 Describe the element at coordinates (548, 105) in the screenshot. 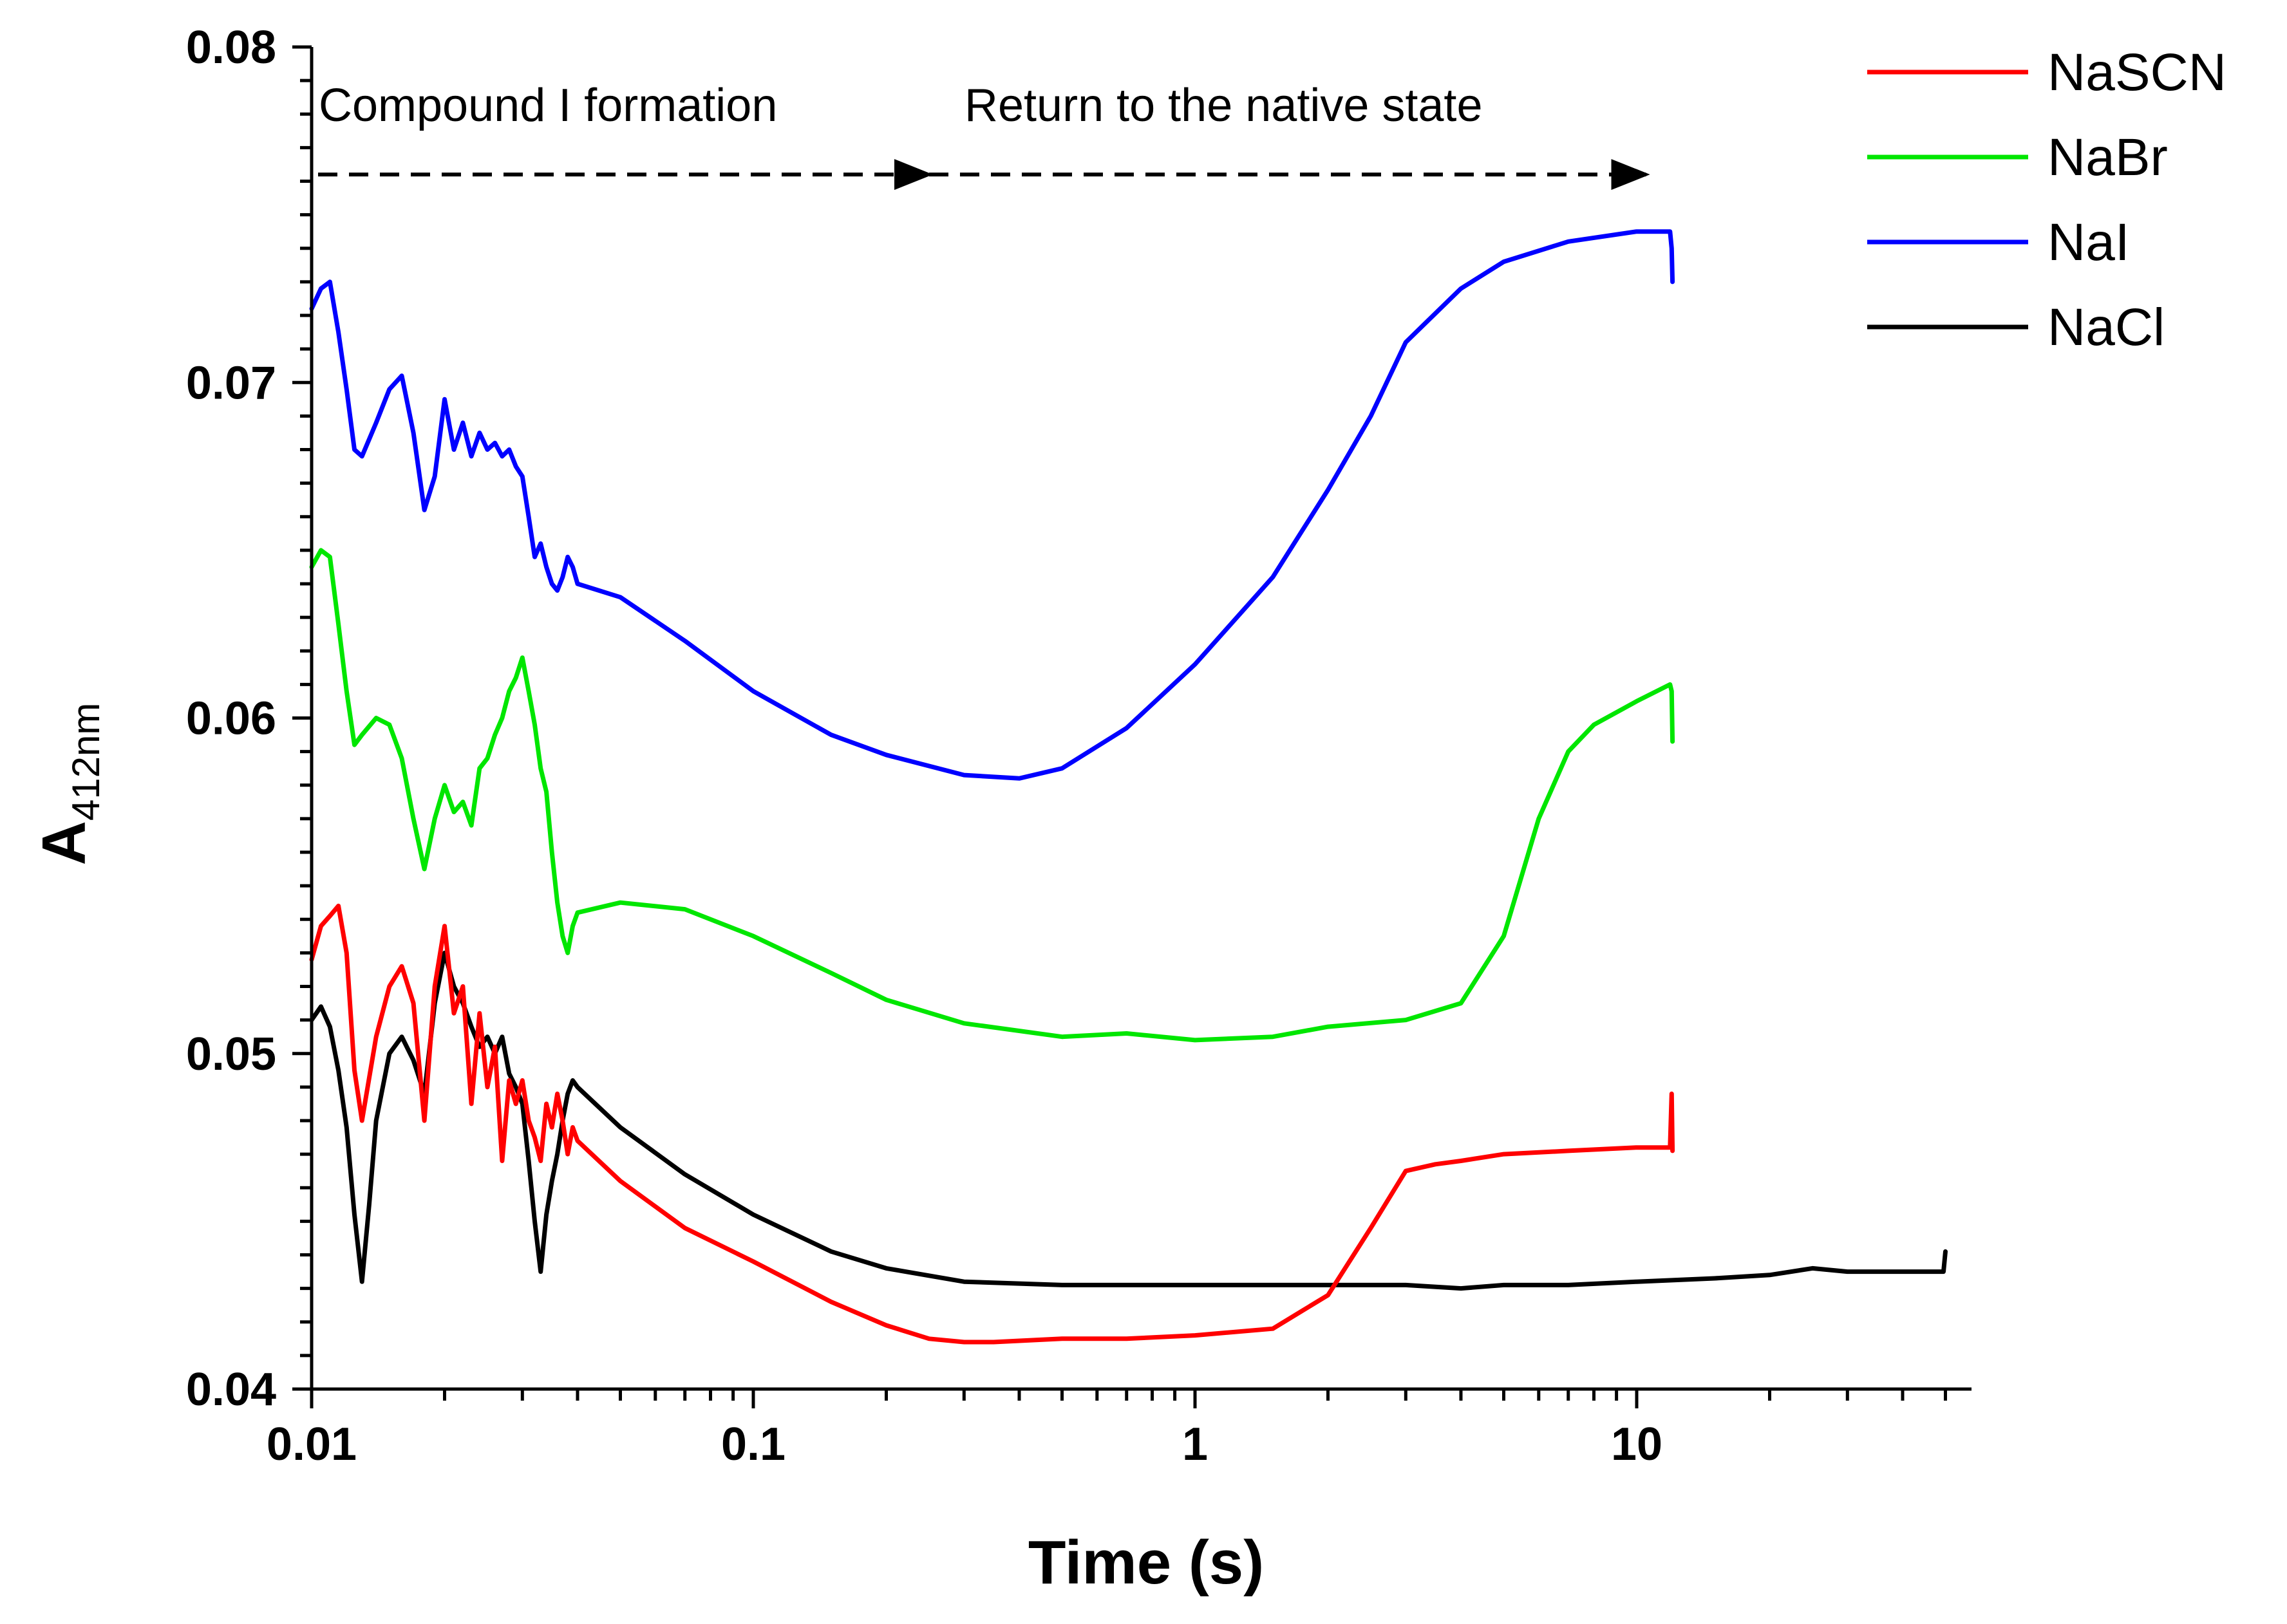

I see `annotation-compound-formation: Compound I formation` at that location.